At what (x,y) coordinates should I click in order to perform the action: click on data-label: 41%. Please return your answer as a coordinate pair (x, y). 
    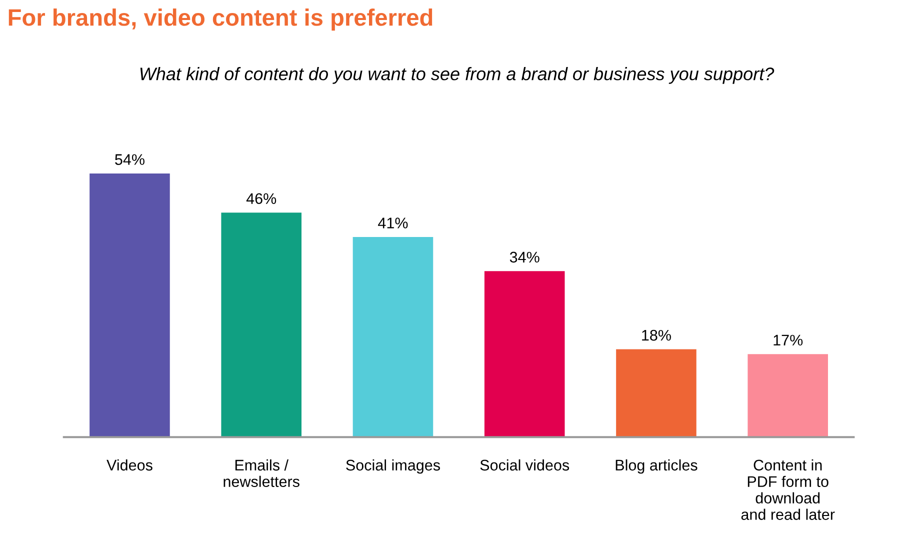
    Looking at the image, I should click on (393, 223).